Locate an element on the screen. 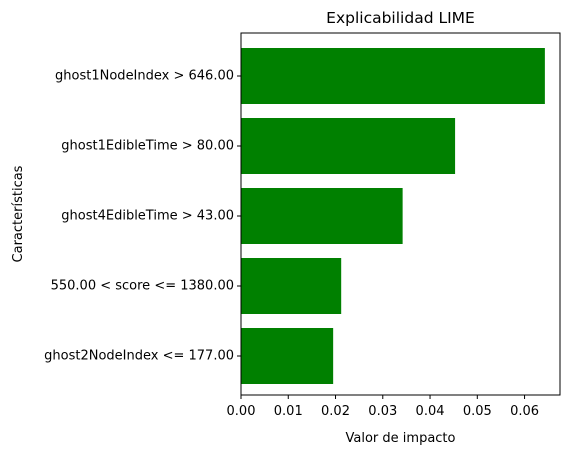 The image size is (571, 455). x-tick-label: 0.02 is located at coordinates (335, 411).